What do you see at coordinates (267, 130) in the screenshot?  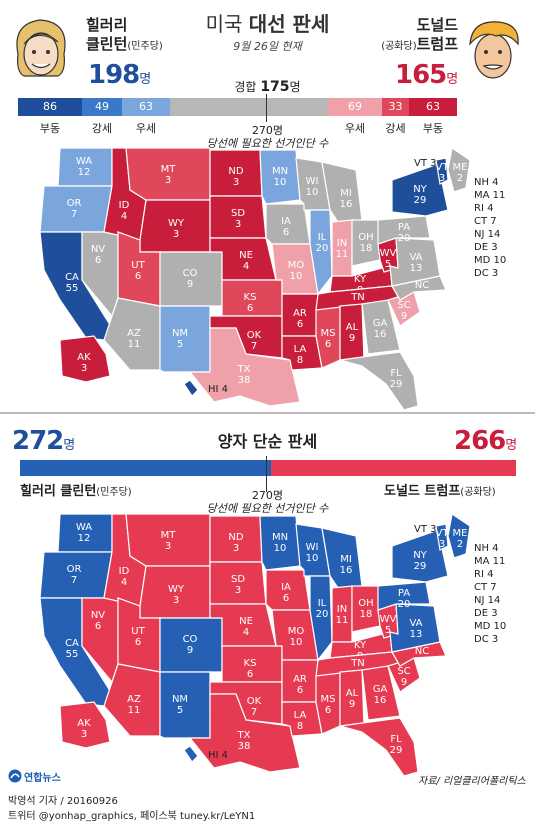 I see `threshold-value: 270명` at bounding box center [267, 130].